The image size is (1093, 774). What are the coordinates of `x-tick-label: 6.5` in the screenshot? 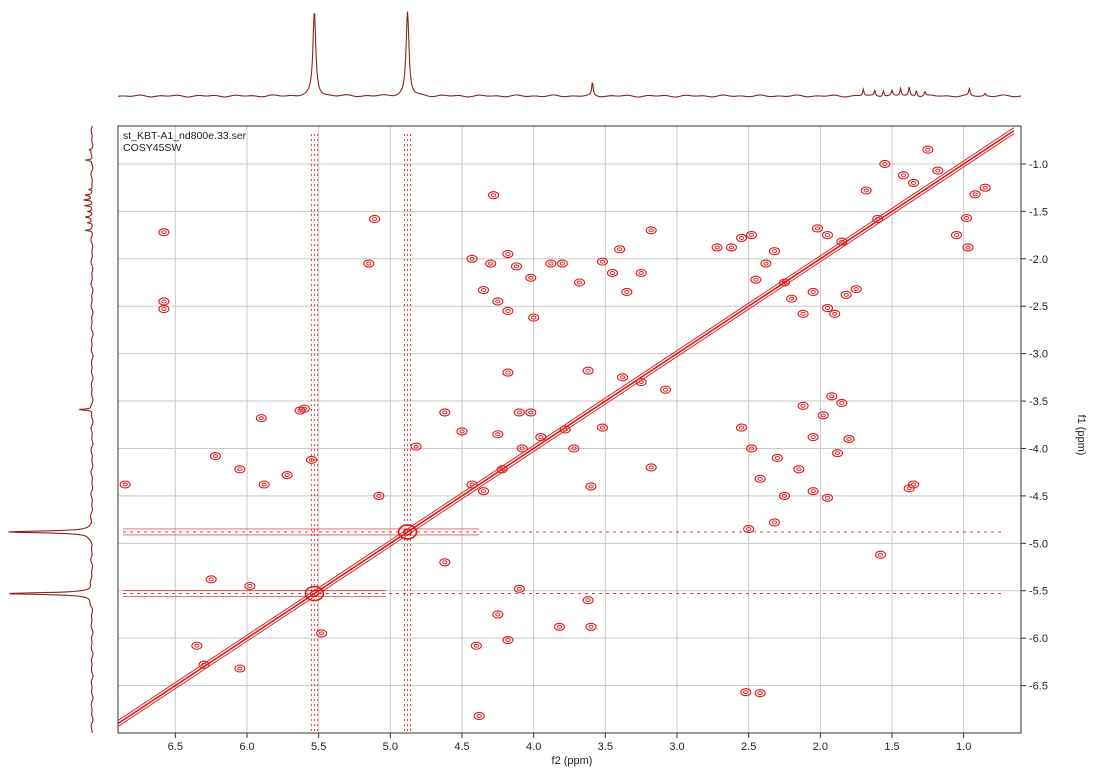 It's located at (175, 747).